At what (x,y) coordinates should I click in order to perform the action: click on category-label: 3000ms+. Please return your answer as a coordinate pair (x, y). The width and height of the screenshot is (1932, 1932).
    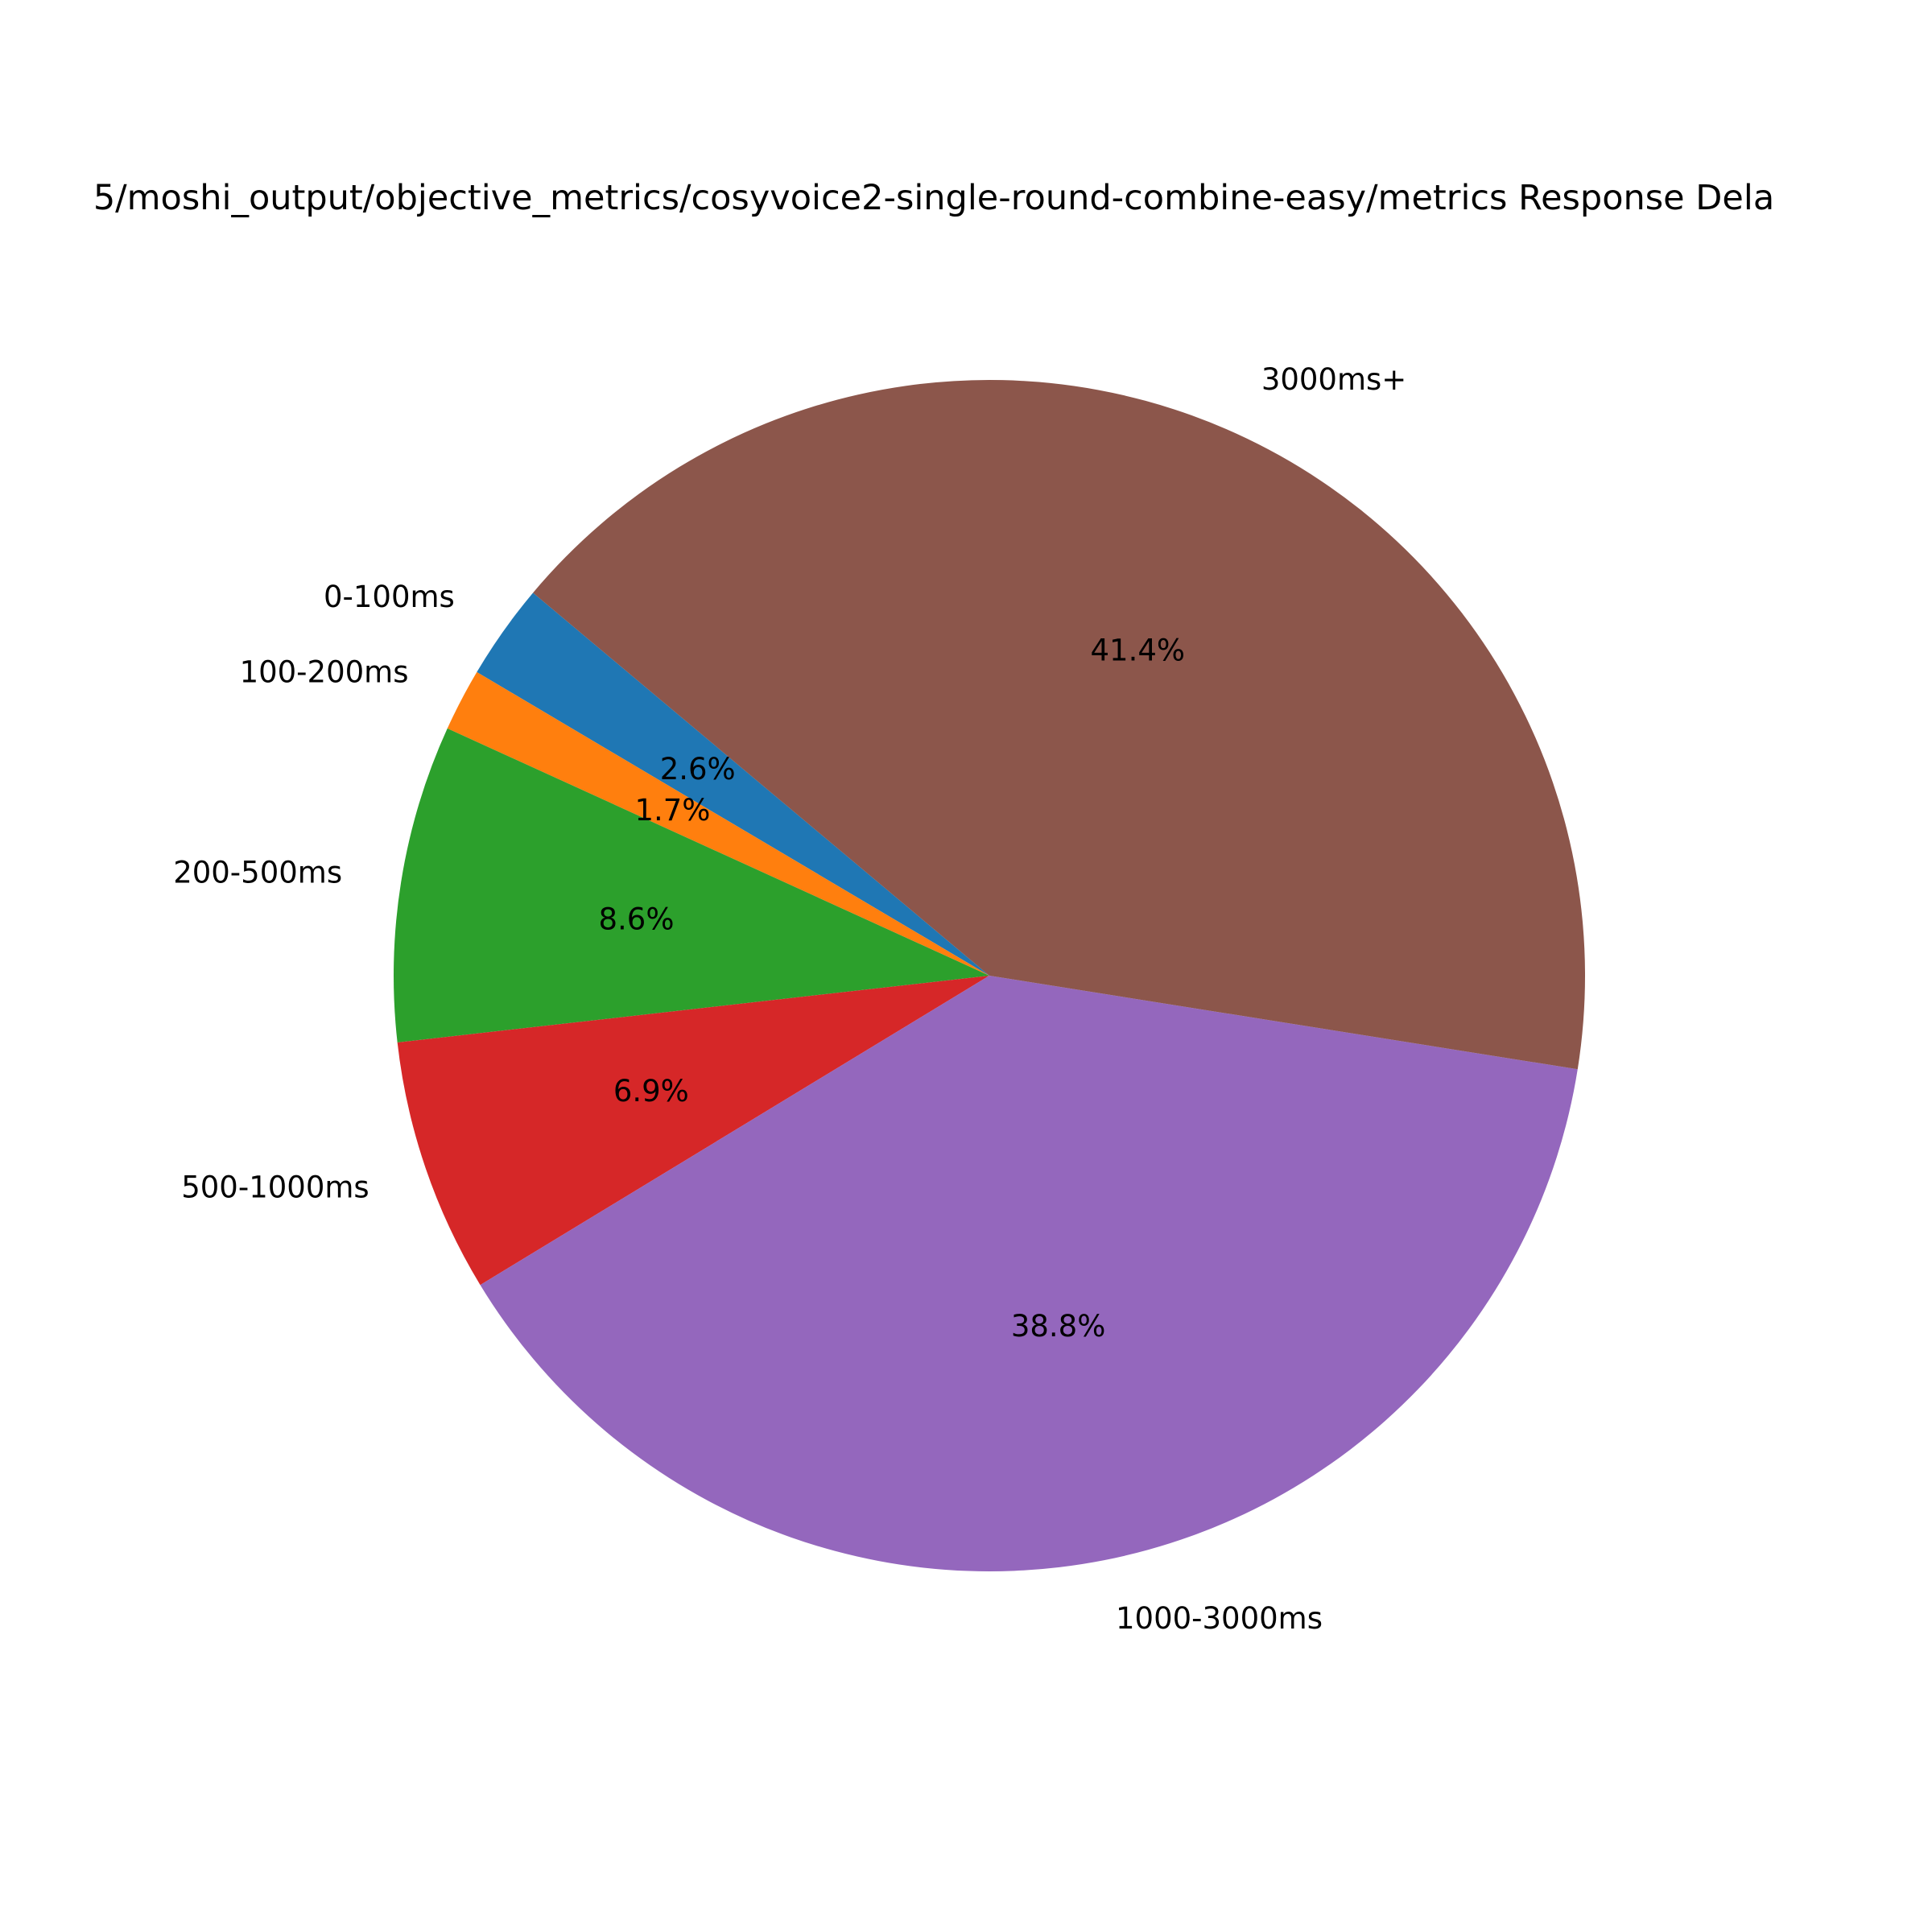
    Looking at the image, I should click on (1333, 379).